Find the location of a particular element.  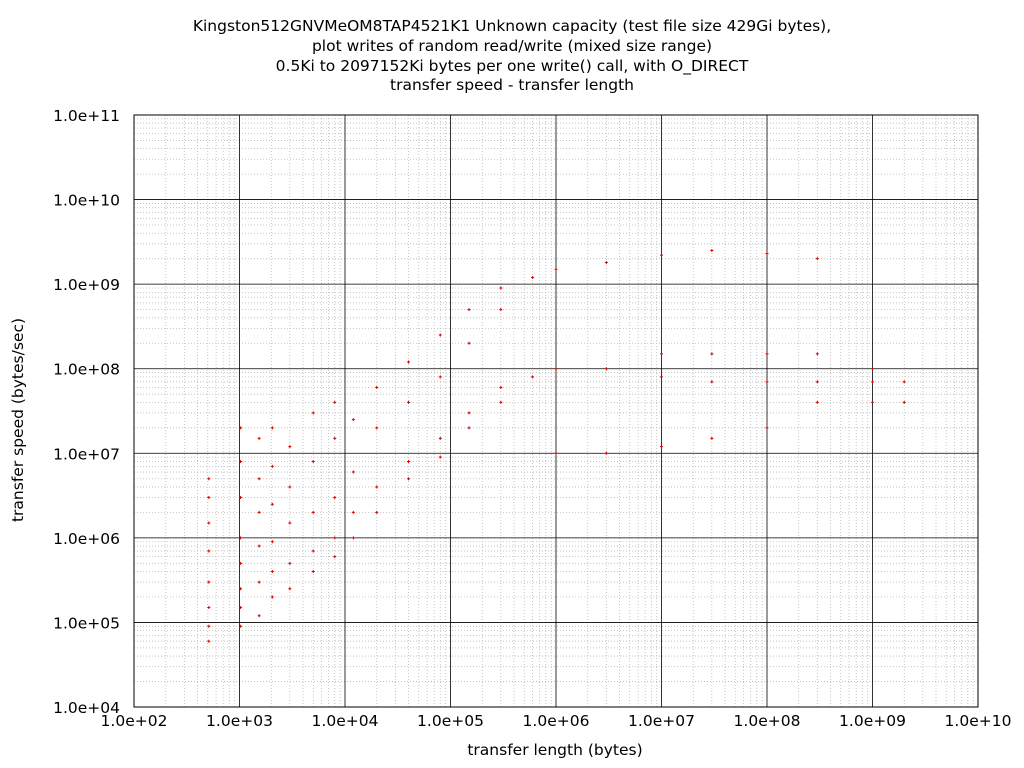

x-tick-label: 1.0e+08 is located at coordinates (767, 721).